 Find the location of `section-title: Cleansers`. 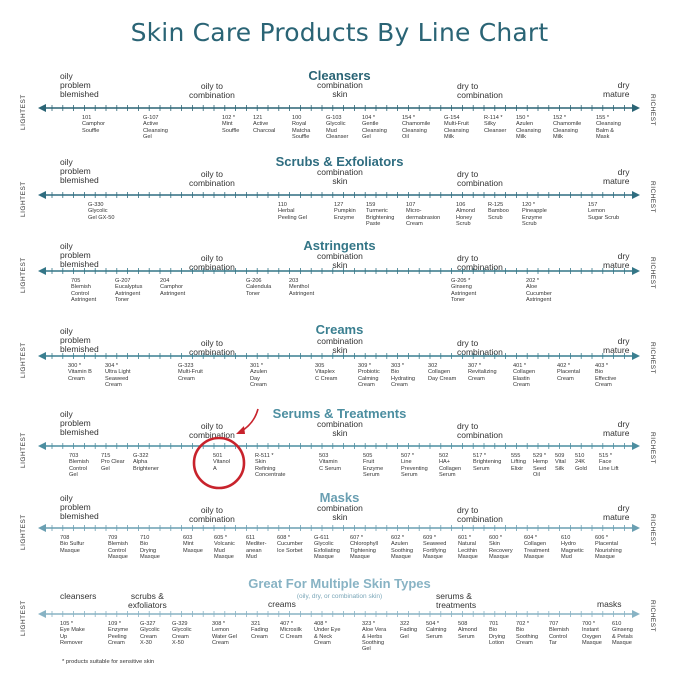

section-title: Cleansers is located at coordinates (339, 75).